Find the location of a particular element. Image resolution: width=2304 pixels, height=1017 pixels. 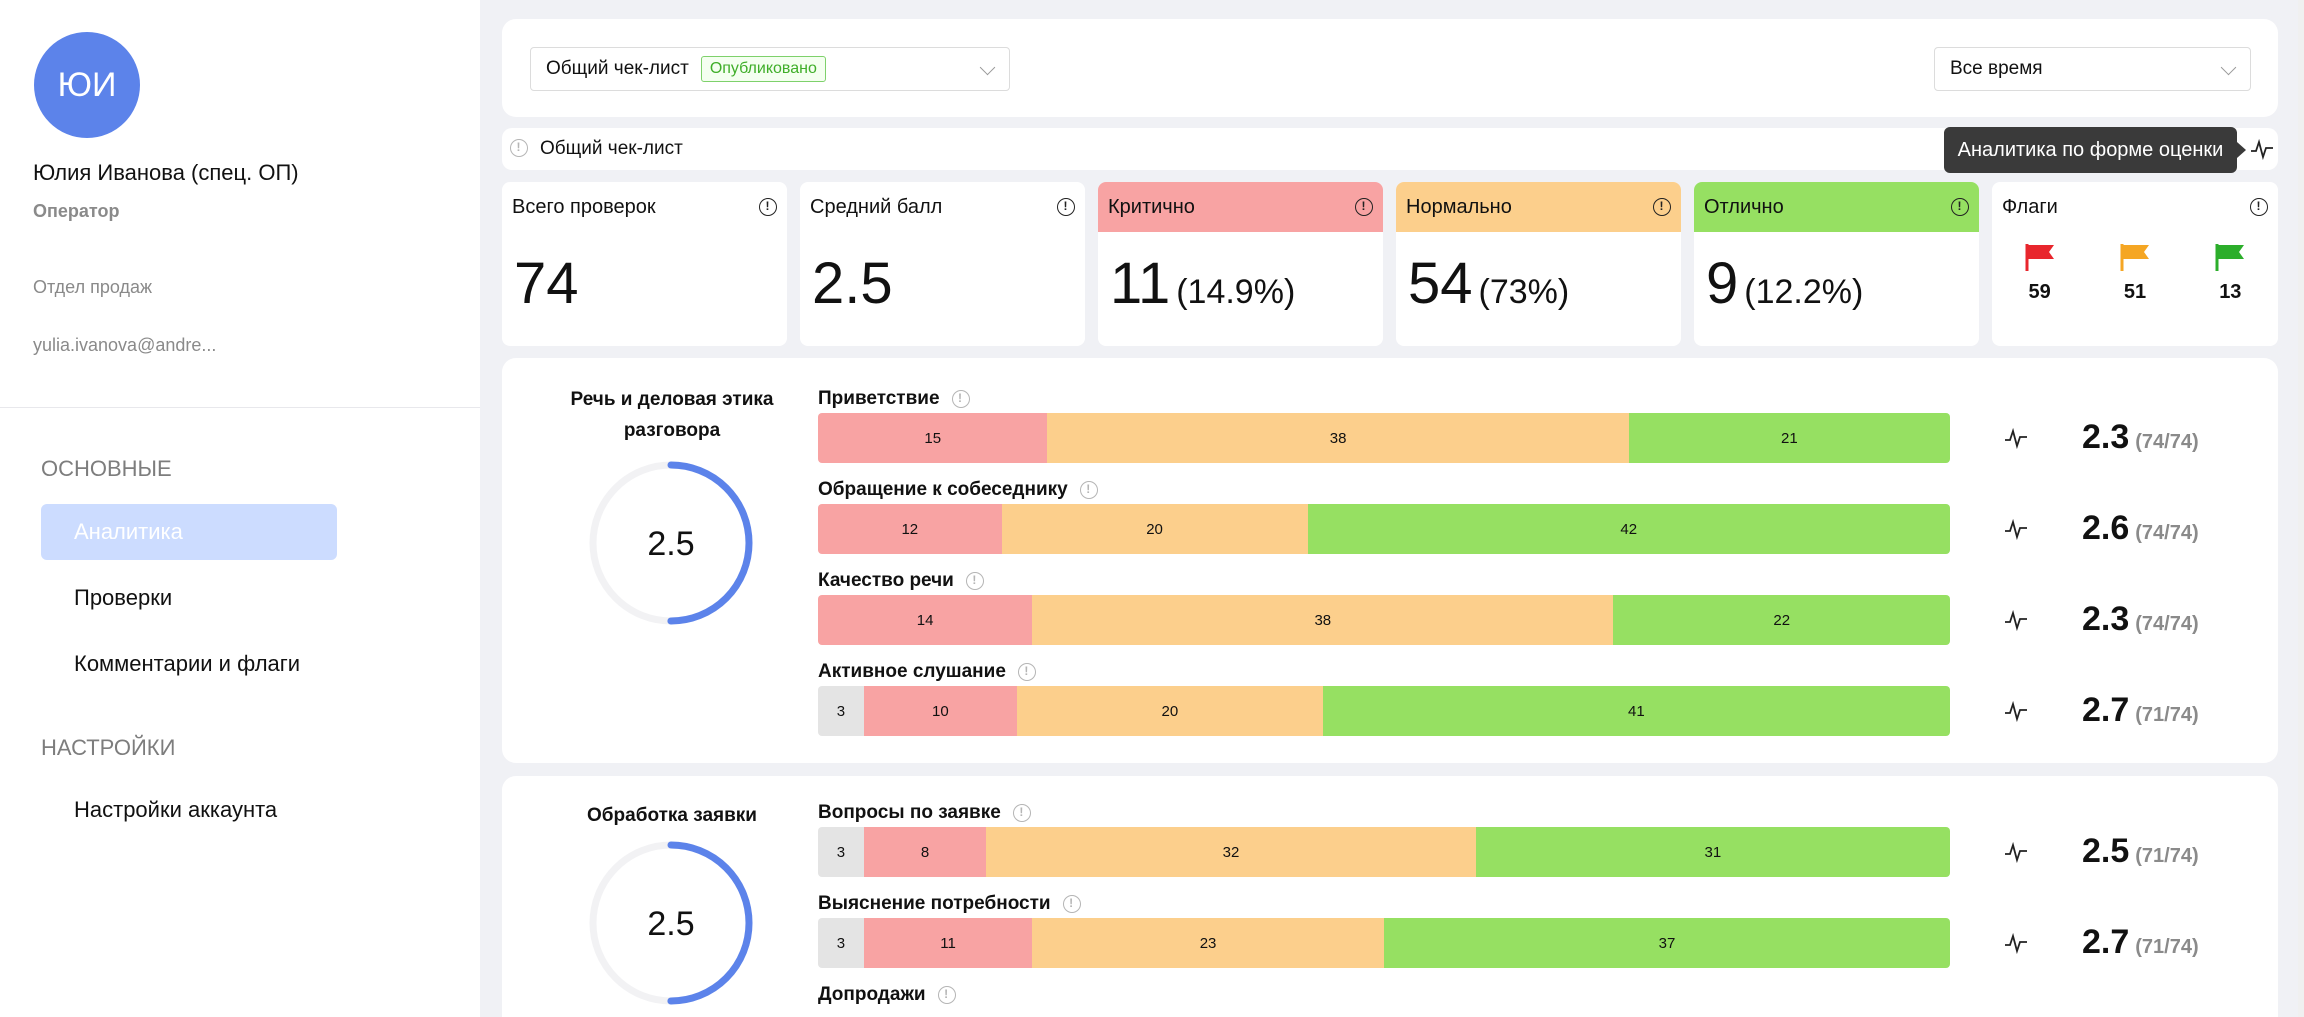

user-department: Отдел продаж is located at coordinates (92, 287).